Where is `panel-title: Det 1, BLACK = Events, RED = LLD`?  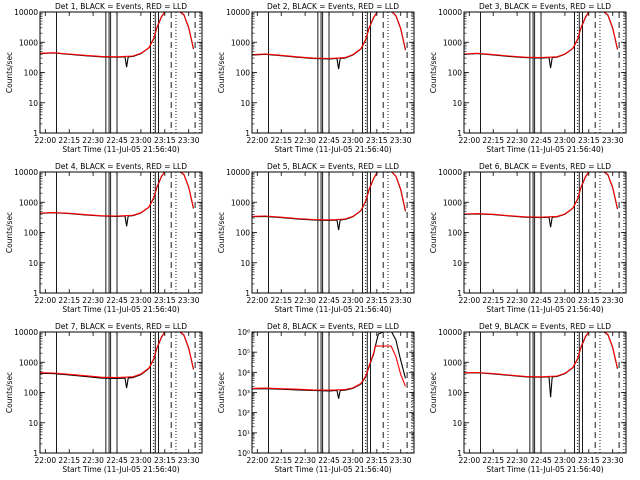 panel-title: Det 1, BLACK = Events, RED = LLD is located at coordinates (121, 6).